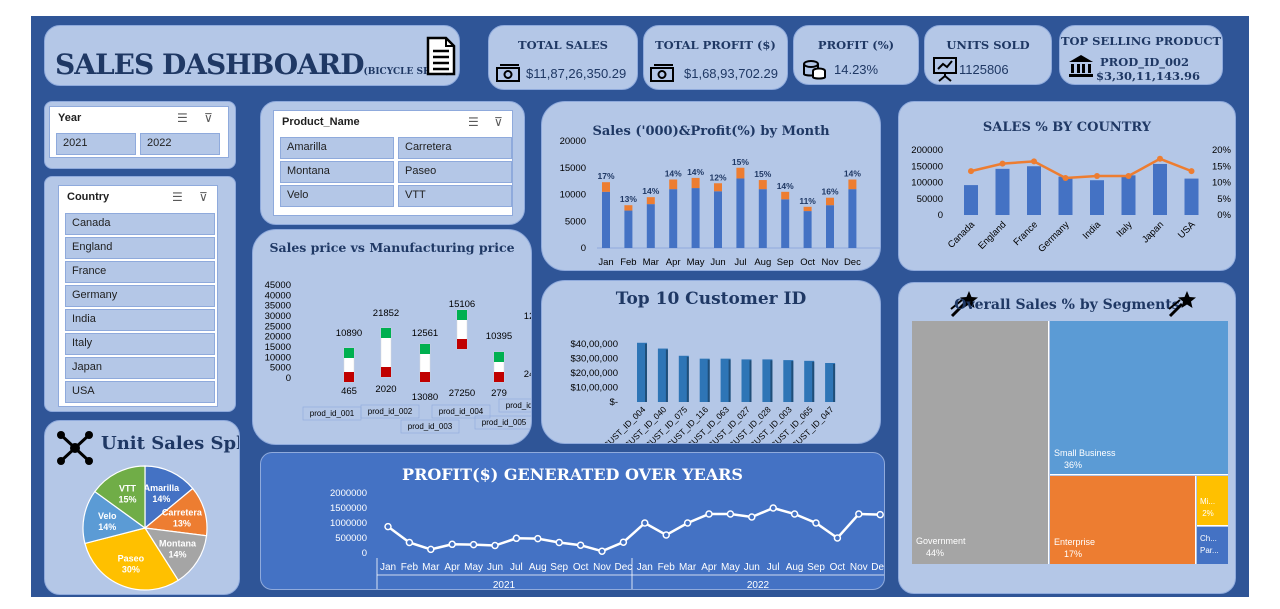 The height and width of the screenshot is (609, 1280). What do you see at coordinates (758, 585) in the screenshot?
I see `x-group-label: 2022` at bounding box center [758, 585].